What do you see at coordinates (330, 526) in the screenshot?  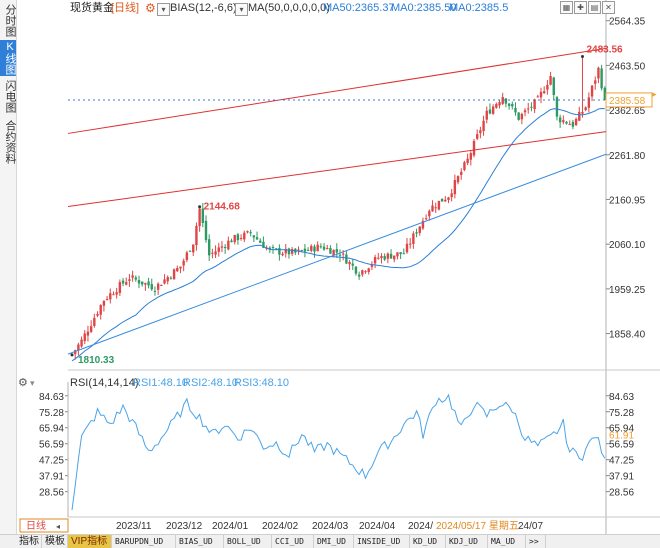 I see `time-axis-label: 2024/03` at bounding box center [330, 526].